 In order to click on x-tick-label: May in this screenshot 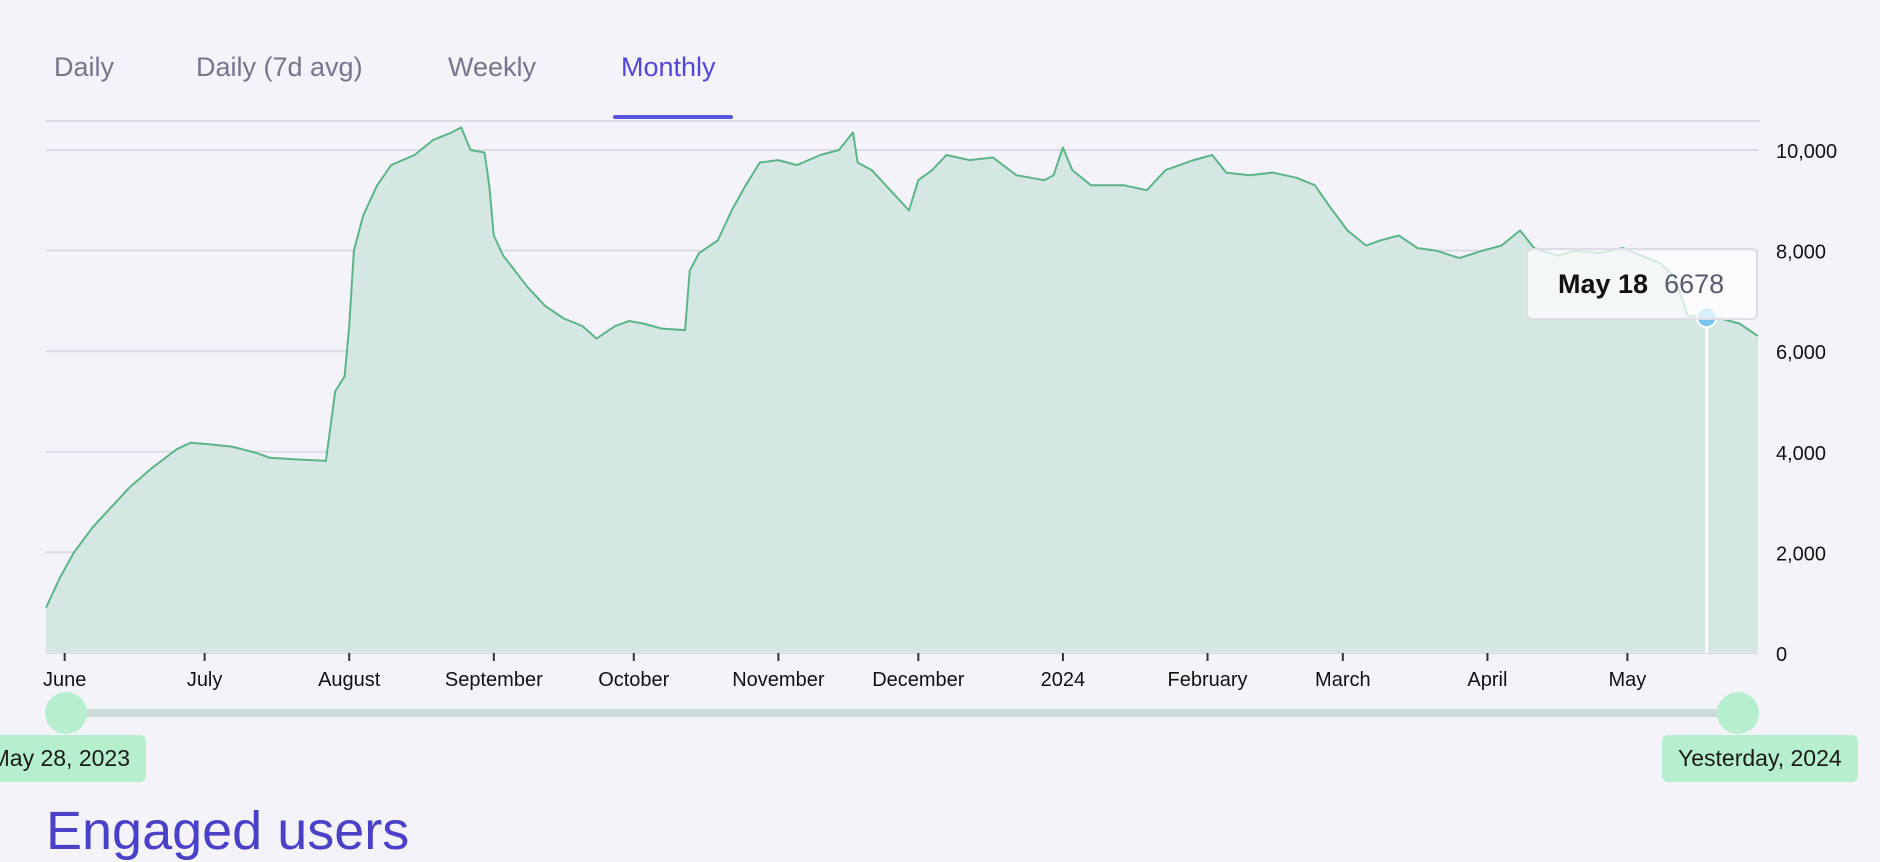, I will do `click(1627, 680)`.